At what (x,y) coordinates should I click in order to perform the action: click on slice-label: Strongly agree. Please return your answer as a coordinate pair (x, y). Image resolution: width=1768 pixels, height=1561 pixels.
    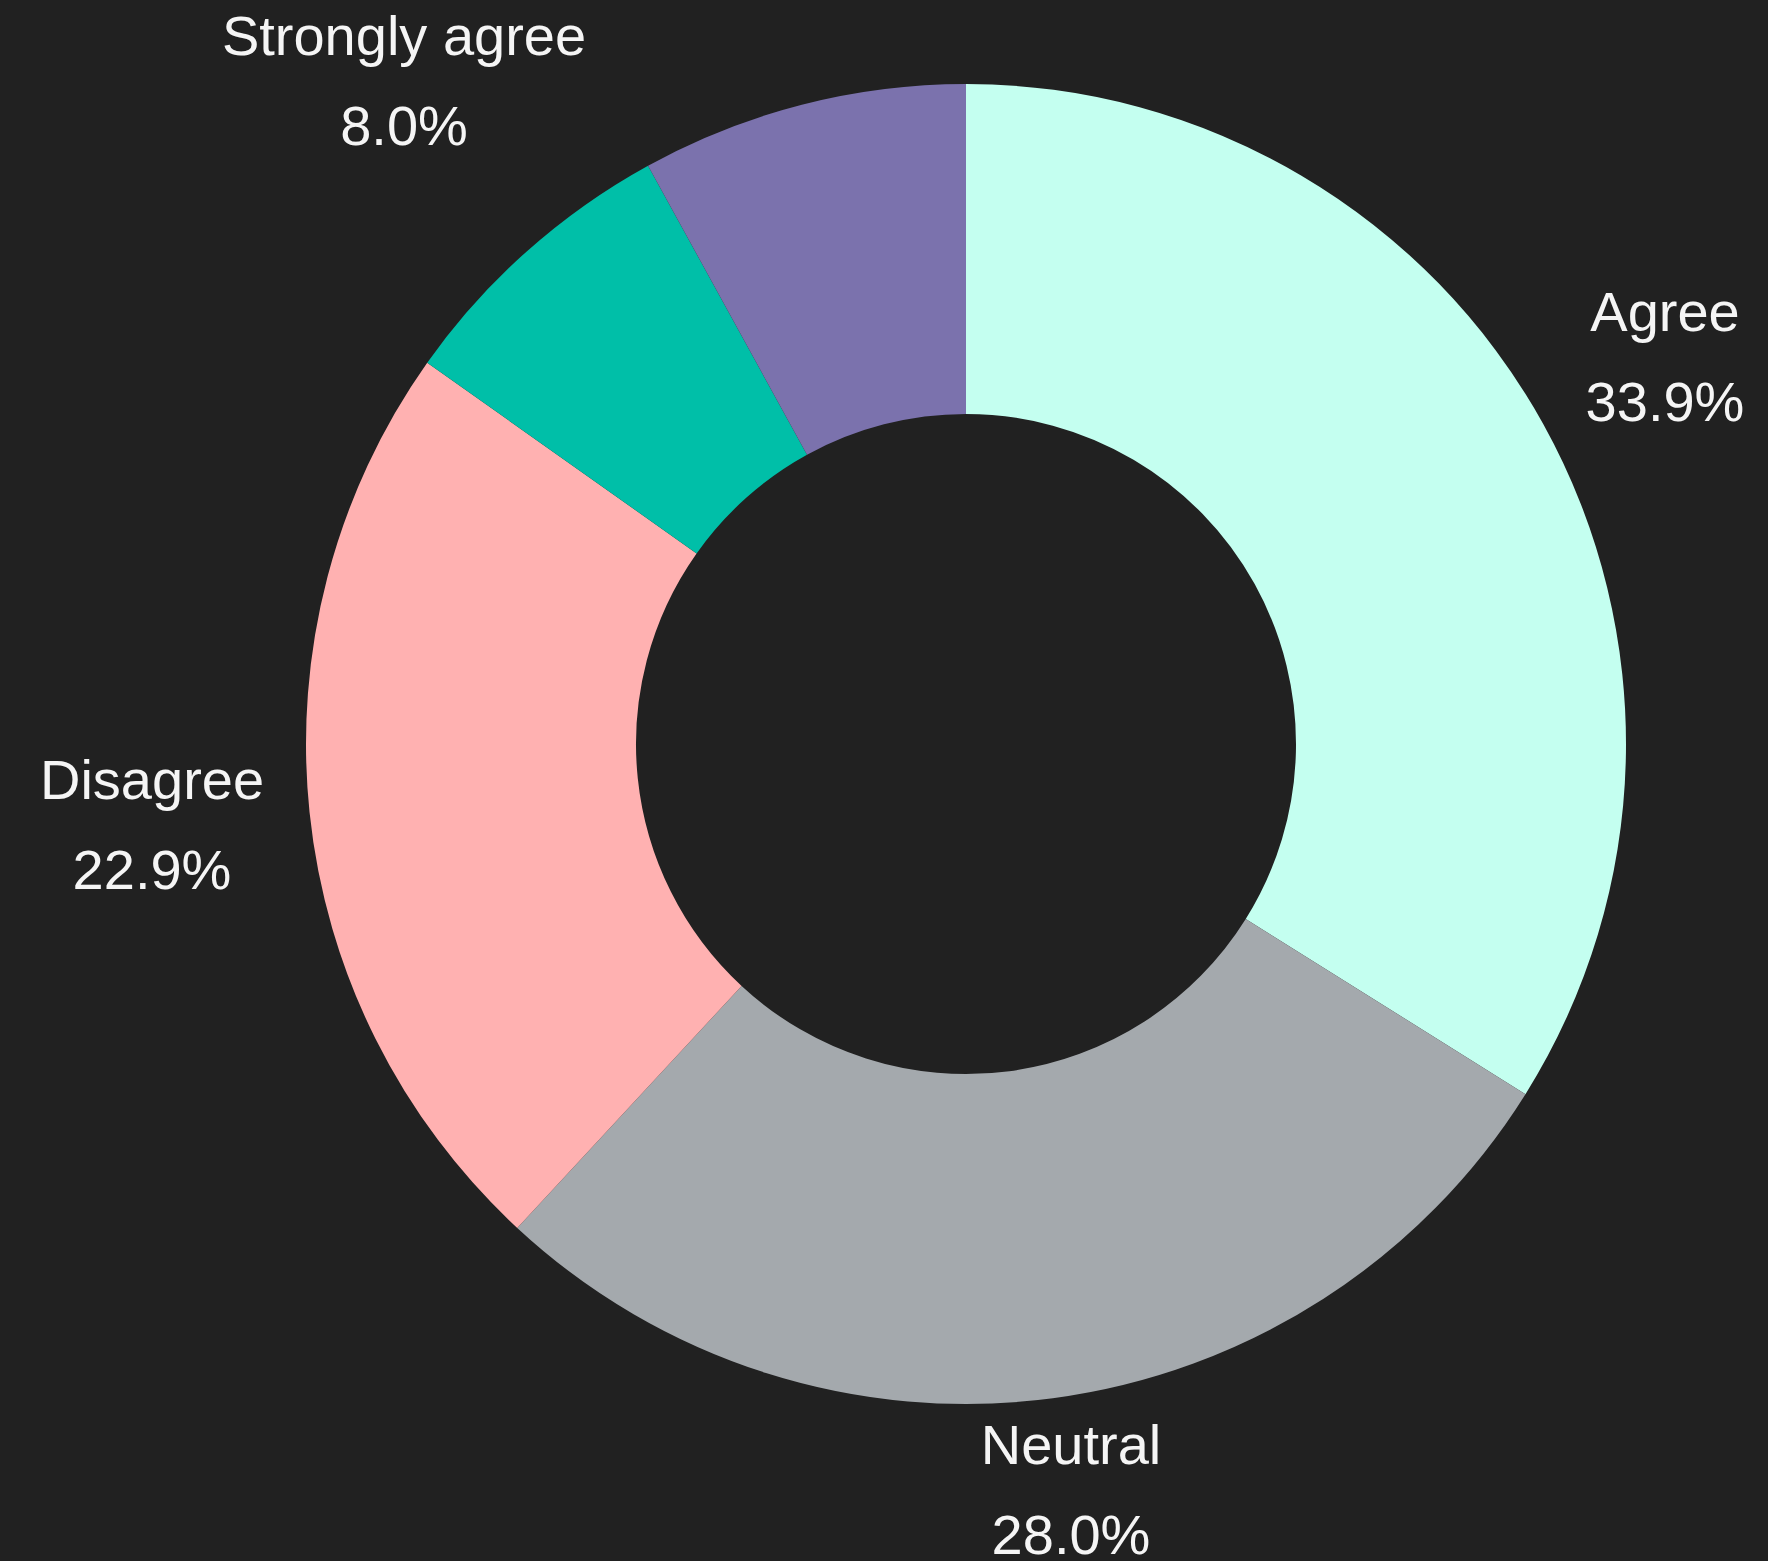
    Looking at the image, I should click on (404, 36).